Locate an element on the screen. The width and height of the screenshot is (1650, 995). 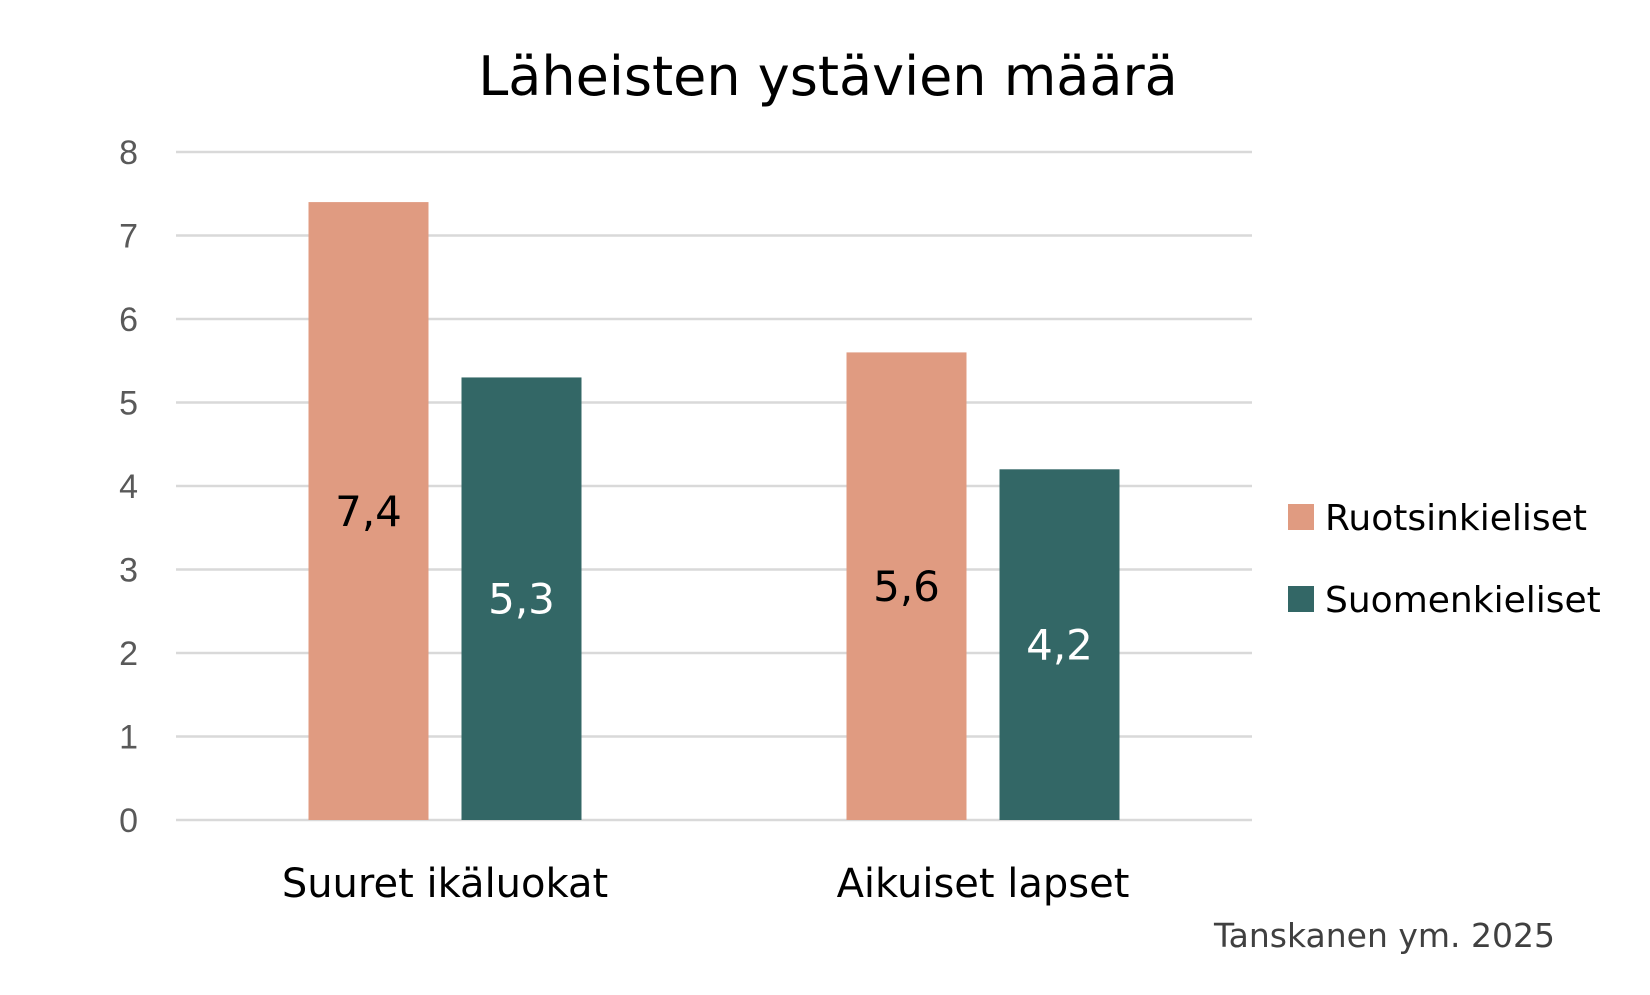
y-tick-label: 4 is located at coordinates (128, 487).